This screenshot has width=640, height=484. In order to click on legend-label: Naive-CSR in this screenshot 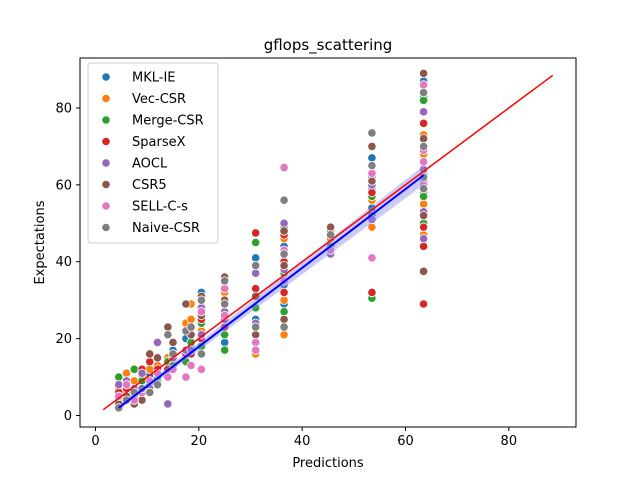, I will do `click(166, 228)`.